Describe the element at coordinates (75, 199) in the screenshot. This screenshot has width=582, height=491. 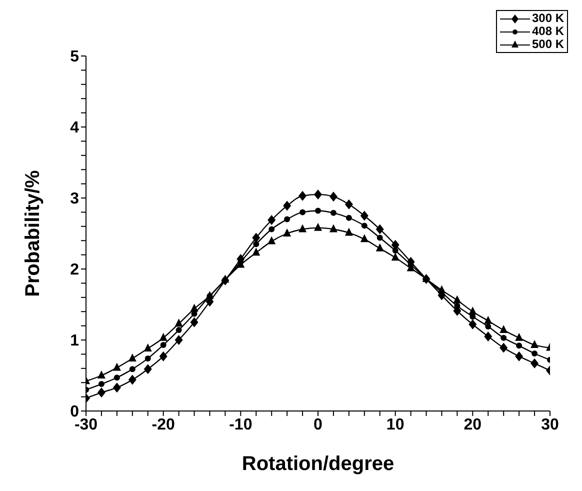
I see `y-tick-label: 3` at that location.